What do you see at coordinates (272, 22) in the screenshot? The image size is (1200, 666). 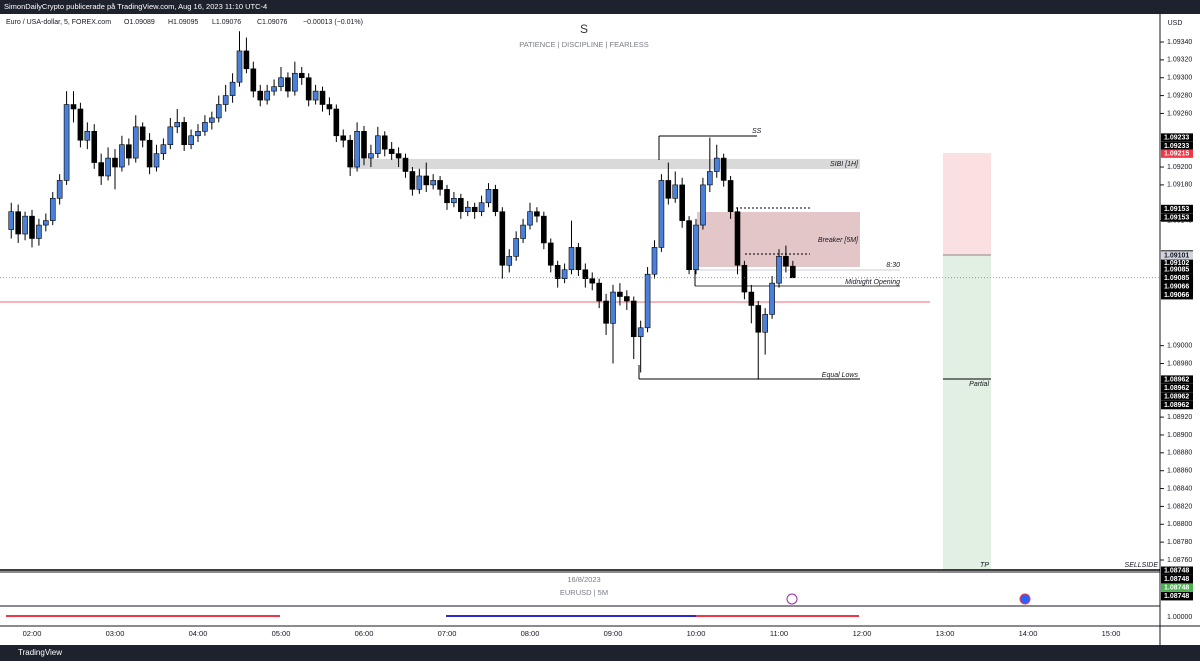 I see `close: C1.09076` at bounding box center [272, 22].